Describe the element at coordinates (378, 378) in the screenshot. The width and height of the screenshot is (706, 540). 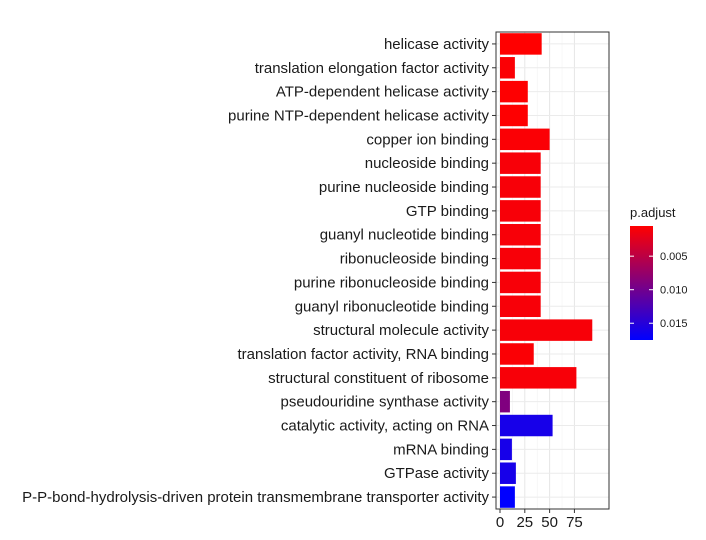
I see `category-label: structural constituent of ribosome` at that location.